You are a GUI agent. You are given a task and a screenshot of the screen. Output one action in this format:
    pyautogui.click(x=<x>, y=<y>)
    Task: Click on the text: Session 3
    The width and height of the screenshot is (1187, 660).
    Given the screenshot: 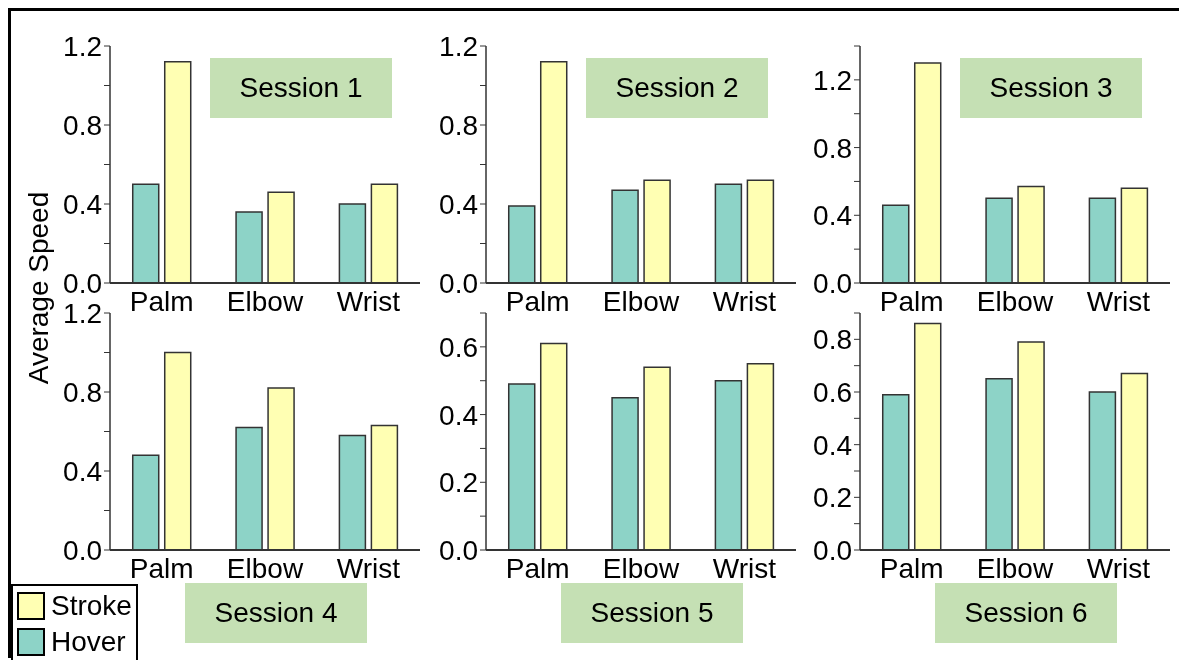 What is the action you would take?
    pyautogui.click(x=1051, y=88)
    